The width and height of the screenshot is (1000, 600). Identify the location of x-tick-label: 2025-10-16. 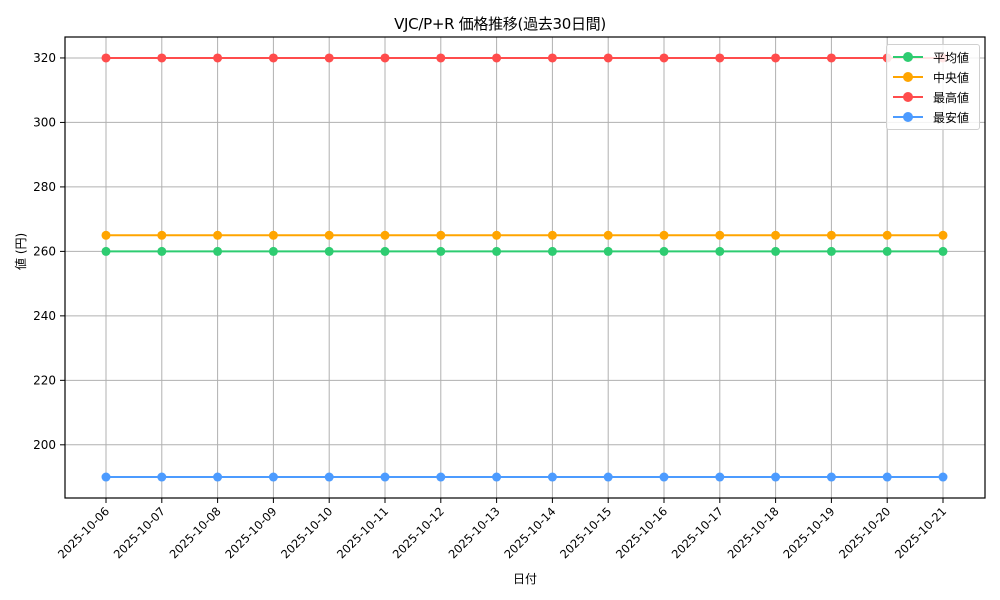
(641, 532).